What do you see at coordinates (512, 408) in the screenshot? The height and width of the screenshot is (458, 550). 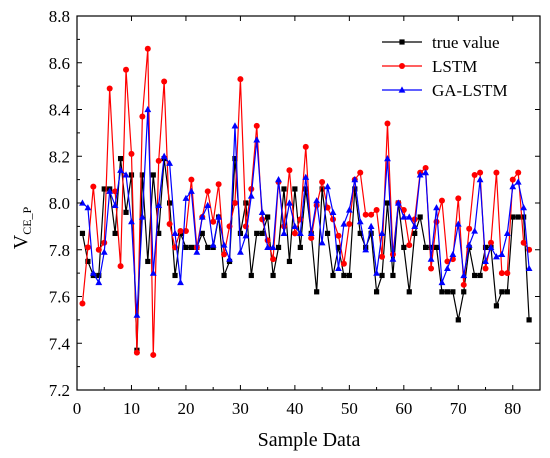 I see `x-tick-label: 80` at bounding box center [512, 408].